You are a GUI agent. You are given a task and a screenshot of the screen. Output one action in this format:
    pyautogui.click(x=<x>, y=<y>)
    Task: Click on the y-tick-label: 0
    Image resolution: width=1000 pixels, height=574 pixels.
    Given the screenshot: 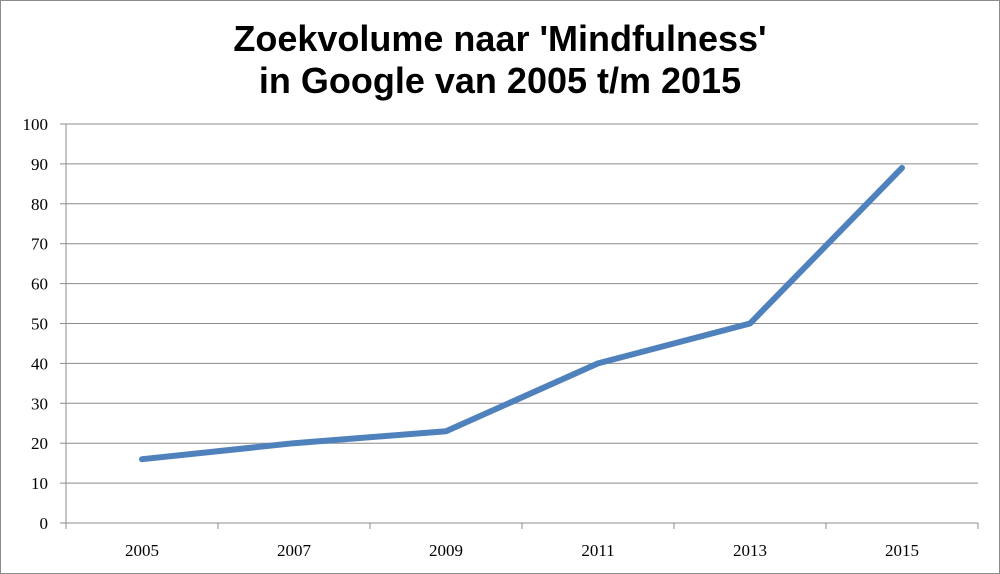 What is the action you would take?
    pyautogui.click(x=44, y=523)
    